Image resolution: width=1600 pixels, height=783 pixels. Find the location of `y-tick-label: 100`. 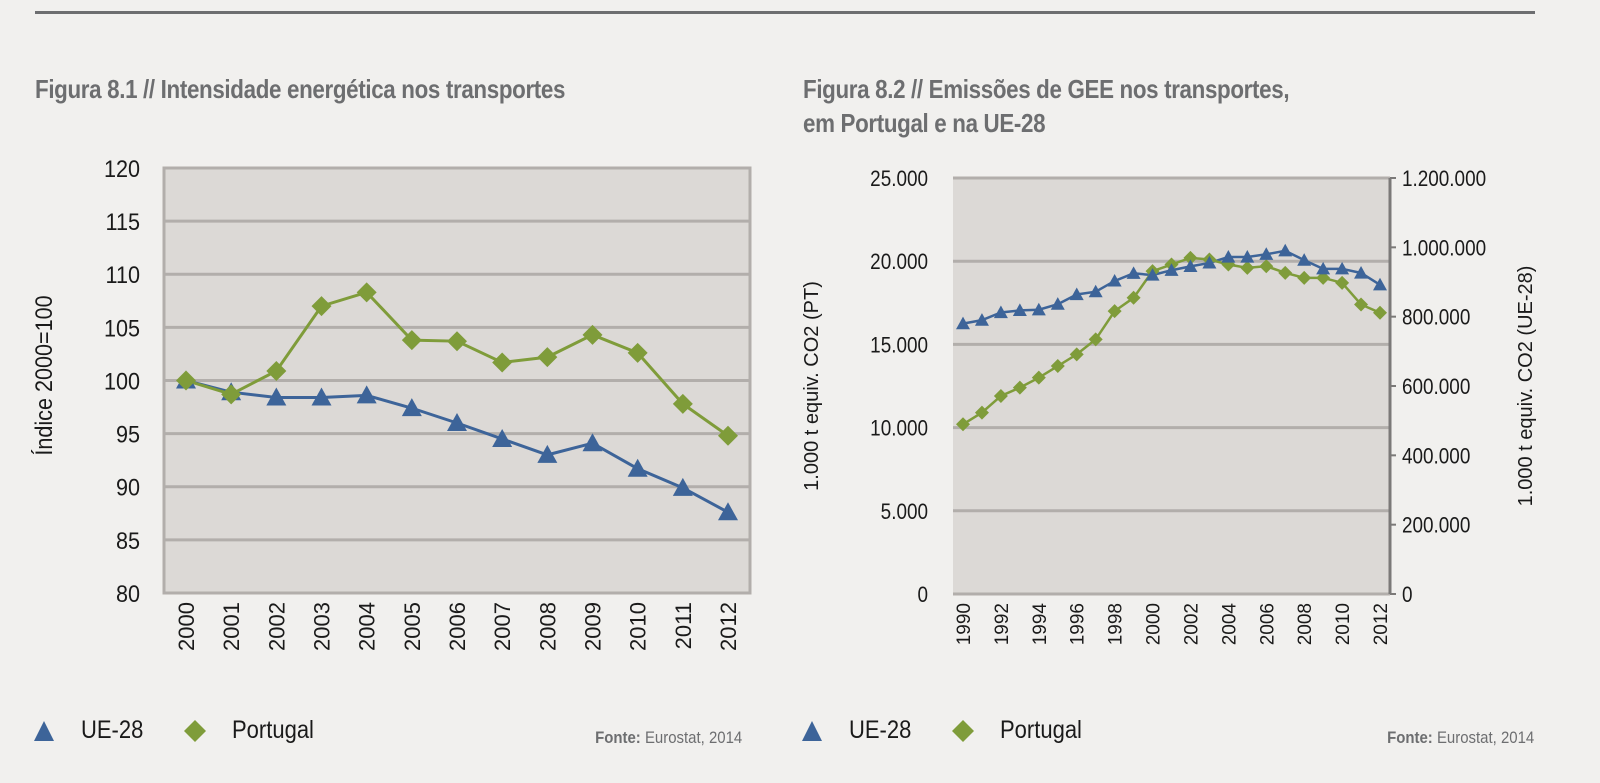

y-tick-label: 100 is located at coordinates (122, 380).